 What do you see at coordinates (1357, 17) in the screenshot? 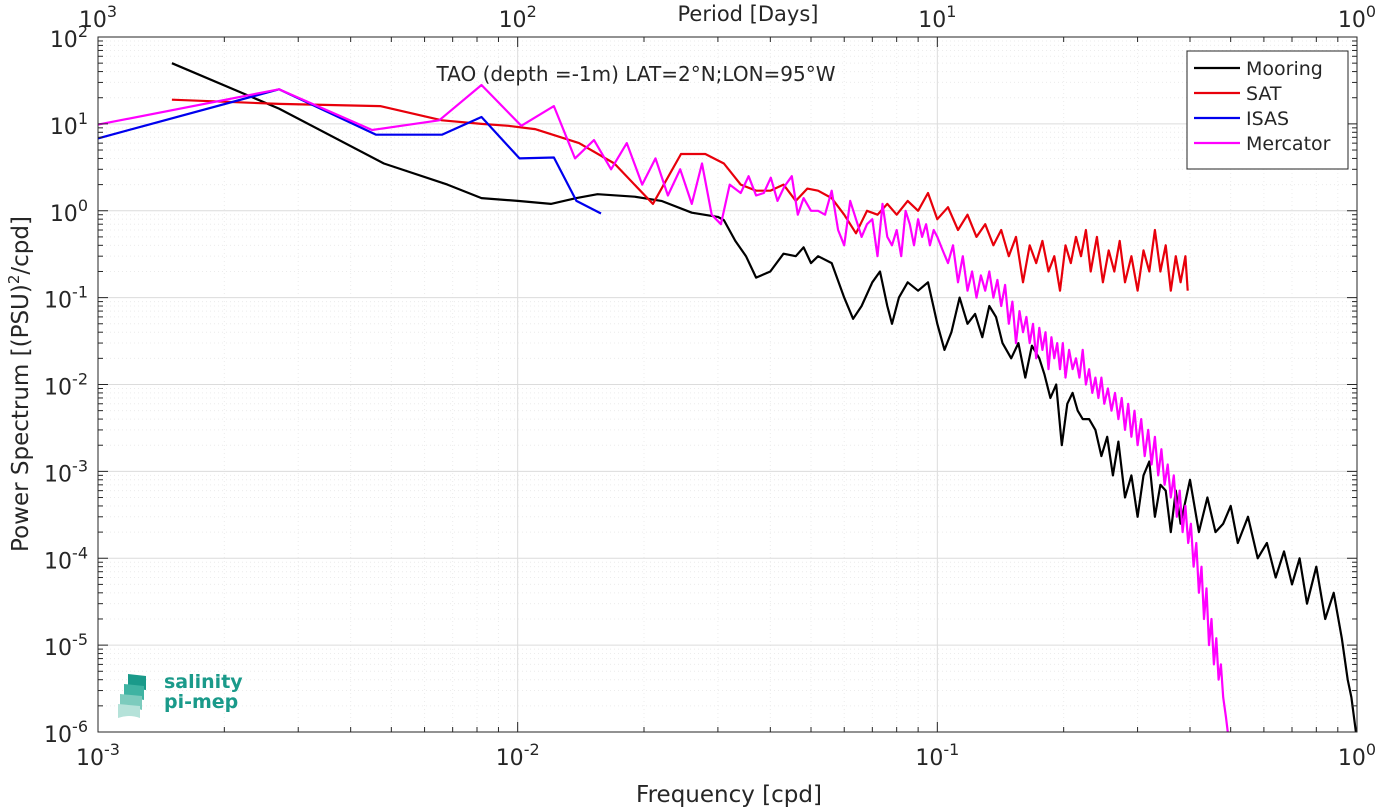
I see `x2-tick-label: 10⁰` at bounding box center [1357, 17].